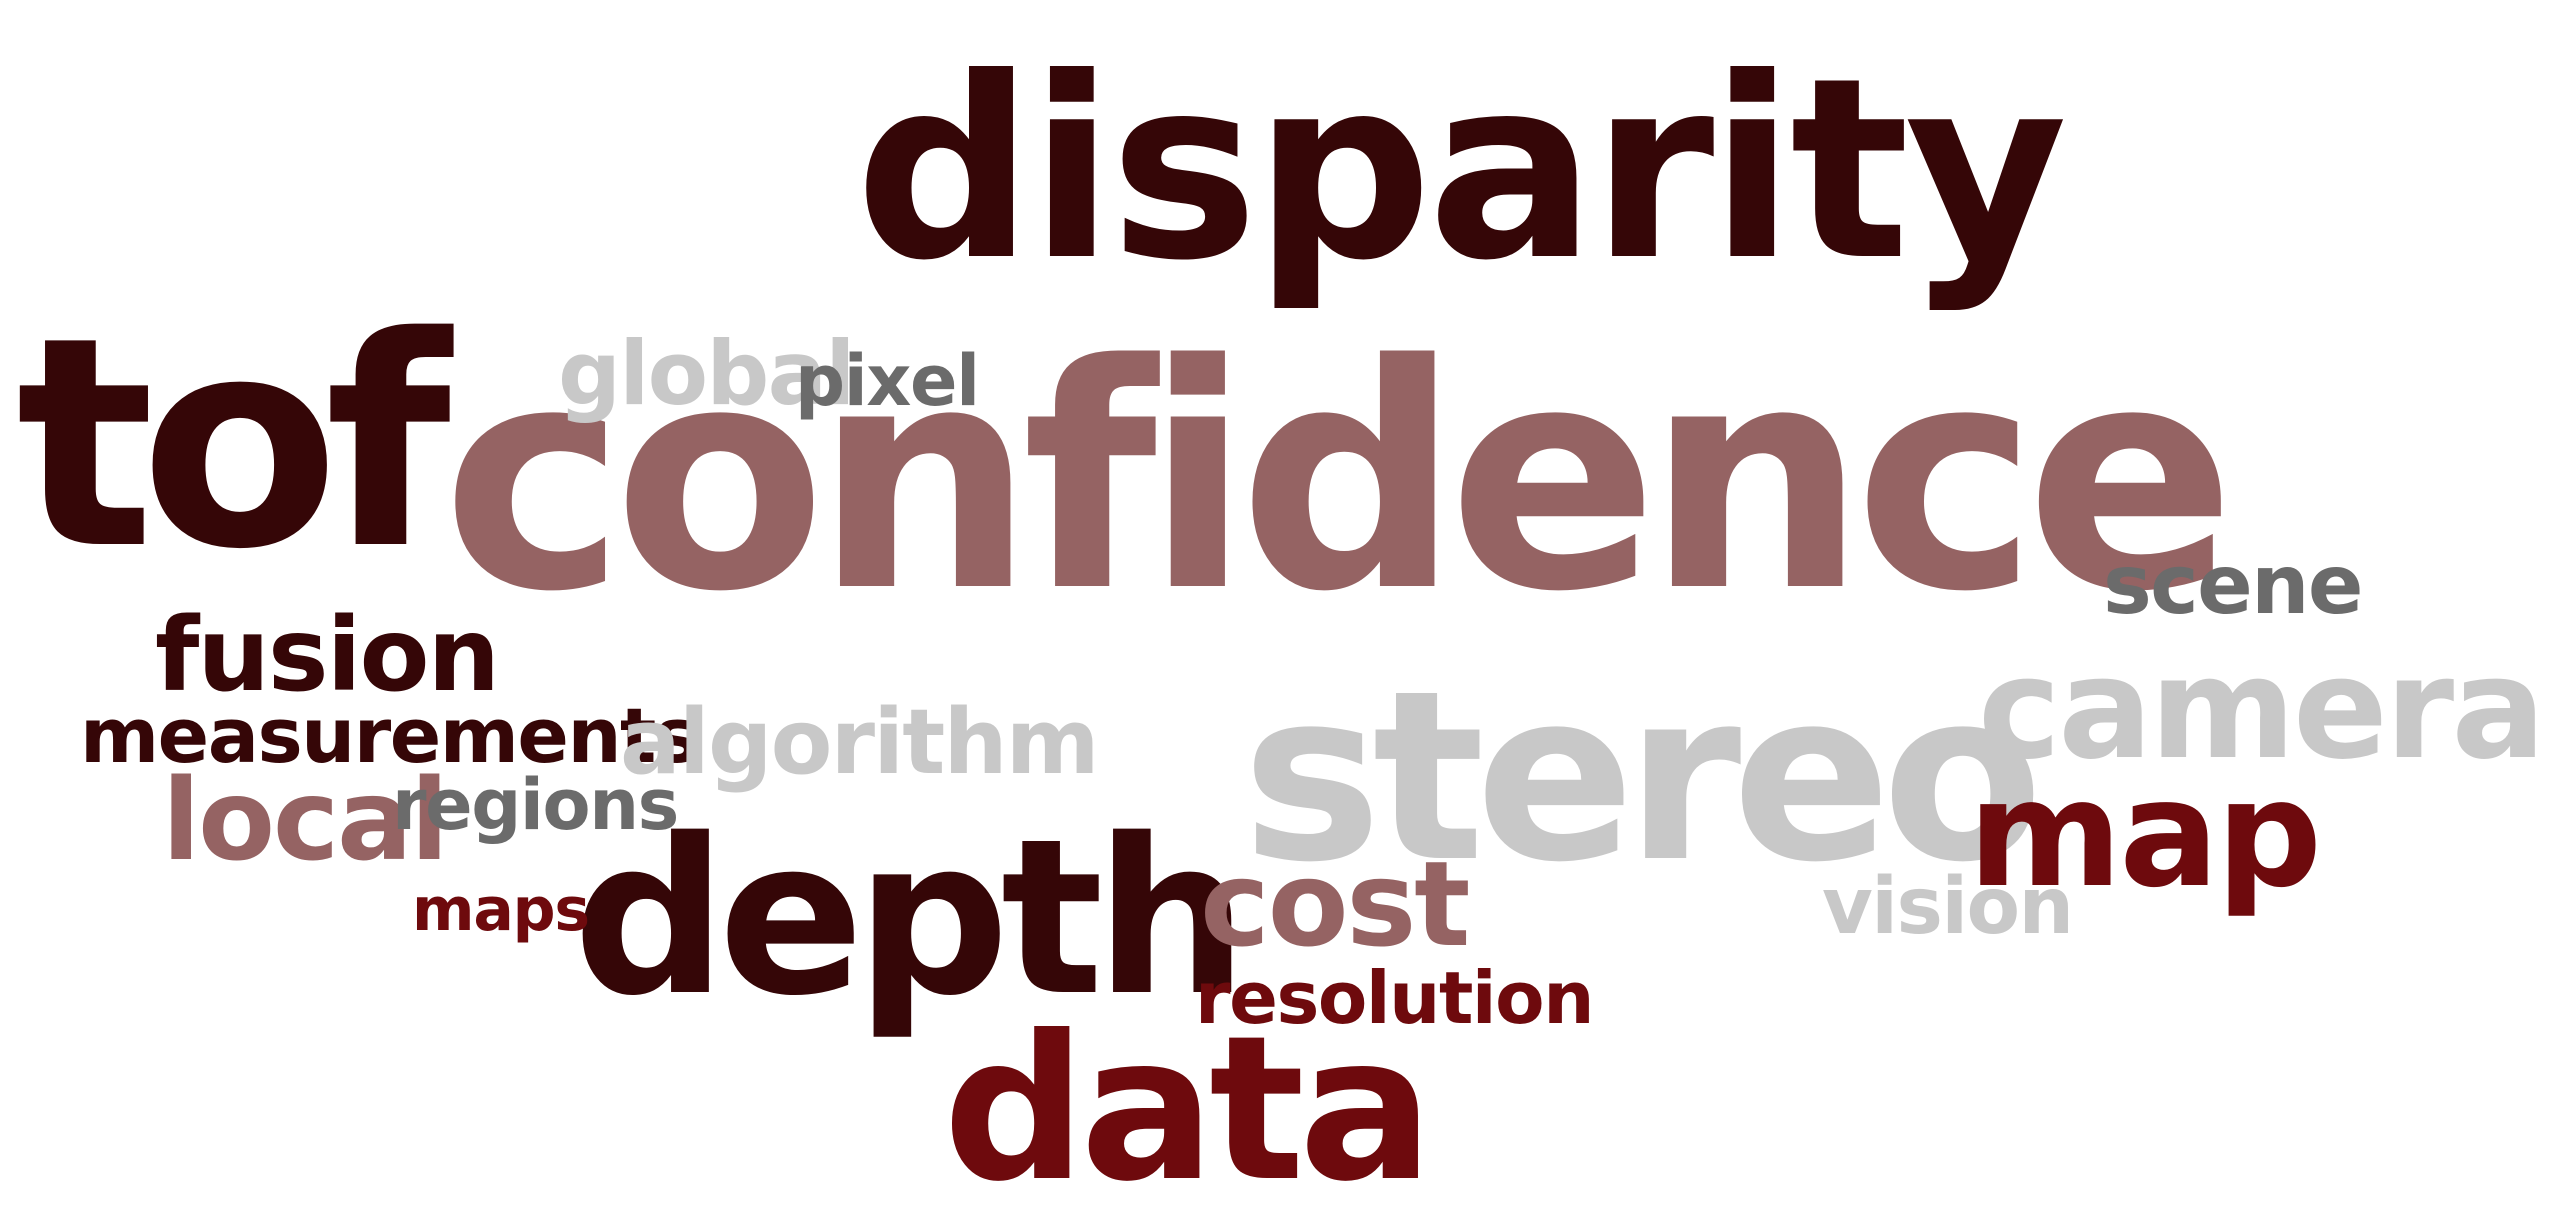 The width and height of the screenshot is (2552, 1226). I want to click on word-local: local, so click(305, 821).